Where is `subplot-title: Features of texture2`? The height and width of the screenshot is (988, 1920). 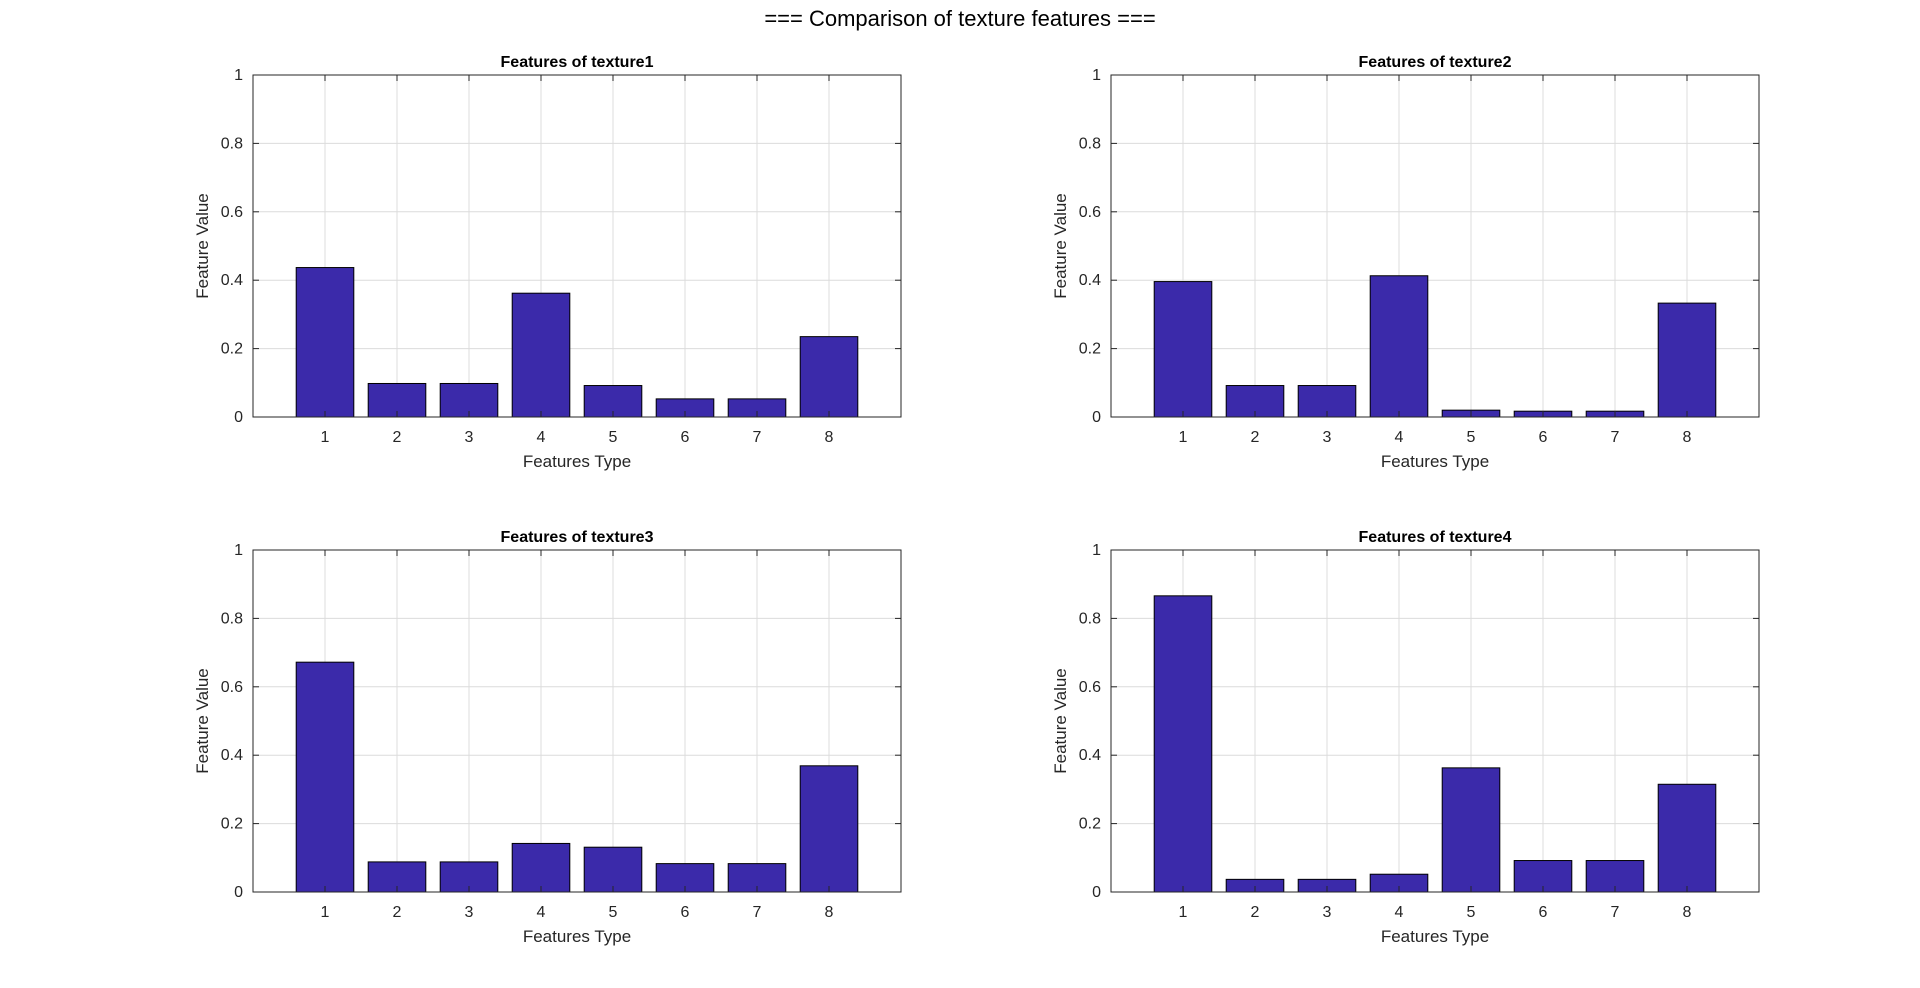
subplot-title: Features of texture2 is located at coordinates (1435, 62).